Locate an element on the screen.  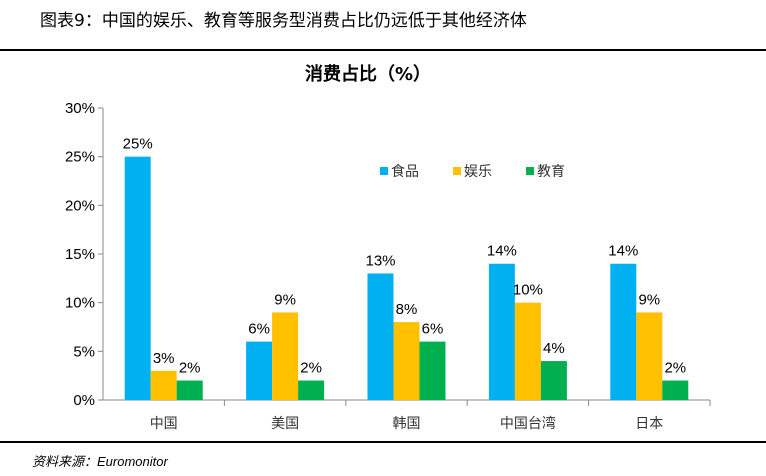
source-note: 资料来源：Euromonitor is located at coordinates (100, 461).